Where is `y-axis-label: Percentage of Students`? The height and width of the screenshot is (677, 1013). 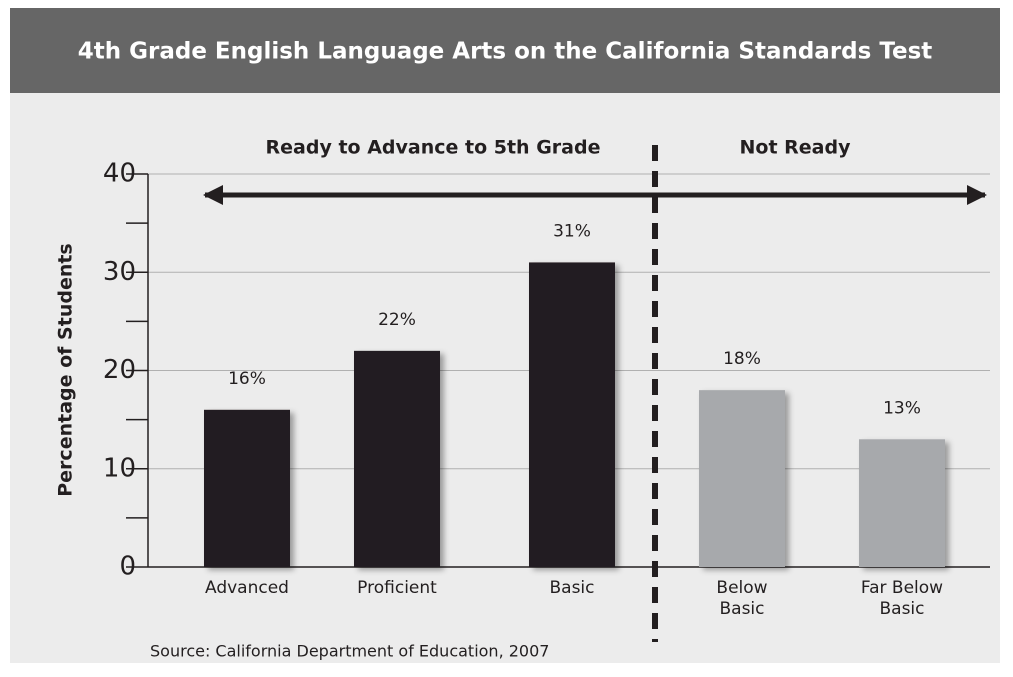 y-axis-label: Percentage of Students is located at coordinates (66, 370).